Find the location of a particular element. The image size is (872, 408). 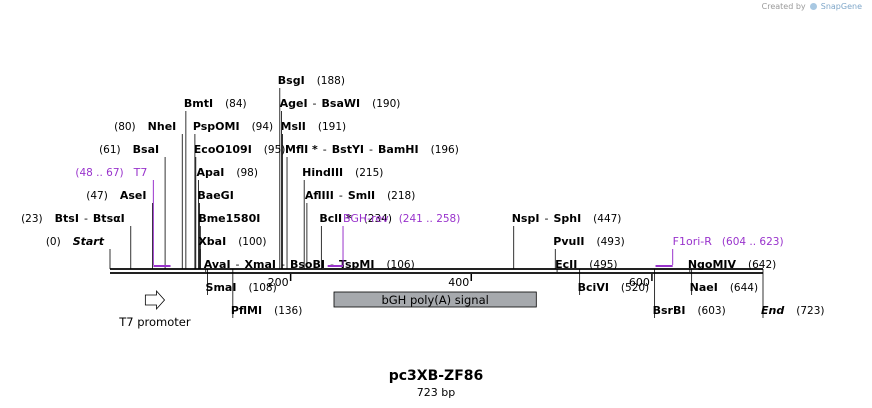

site-name-nspi: NspI is located at coordinates (526, 218).